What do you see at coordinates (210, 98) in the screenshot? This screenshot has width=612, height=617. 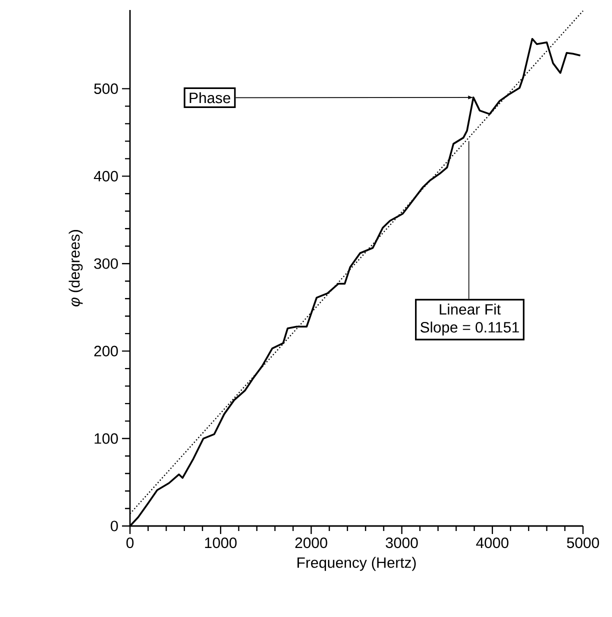 I see `annotation: Phase` at bounding box center [210, 98].